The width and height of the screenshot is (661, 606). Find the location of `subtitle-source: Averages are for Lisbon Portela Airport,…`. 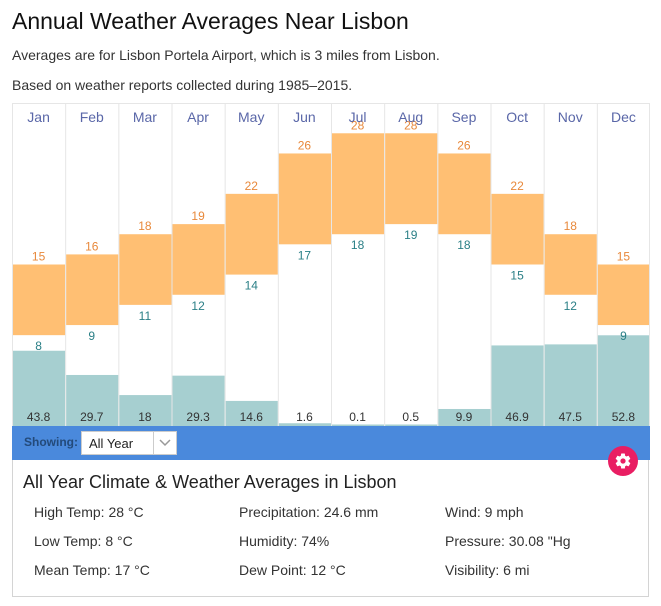

subtitle-source: Averages are for Lisbon Portela Airport,… is located at coordinates (226, 55).